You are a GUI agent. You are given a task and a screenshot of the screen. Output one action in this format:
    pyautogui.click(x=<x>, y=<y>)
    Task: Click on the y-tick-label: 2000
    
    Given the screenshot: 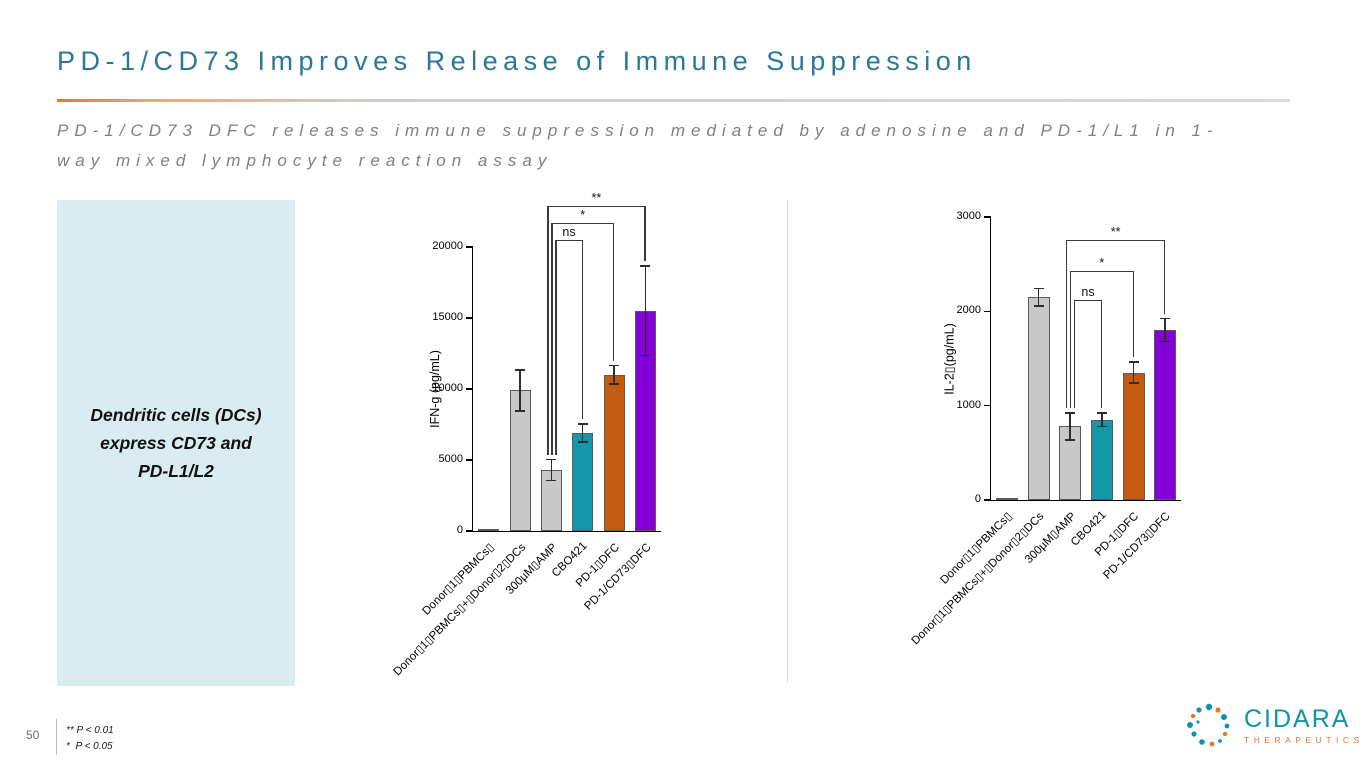 What is the action you would take?
    pyautogui.click(x=968, y=310)
    